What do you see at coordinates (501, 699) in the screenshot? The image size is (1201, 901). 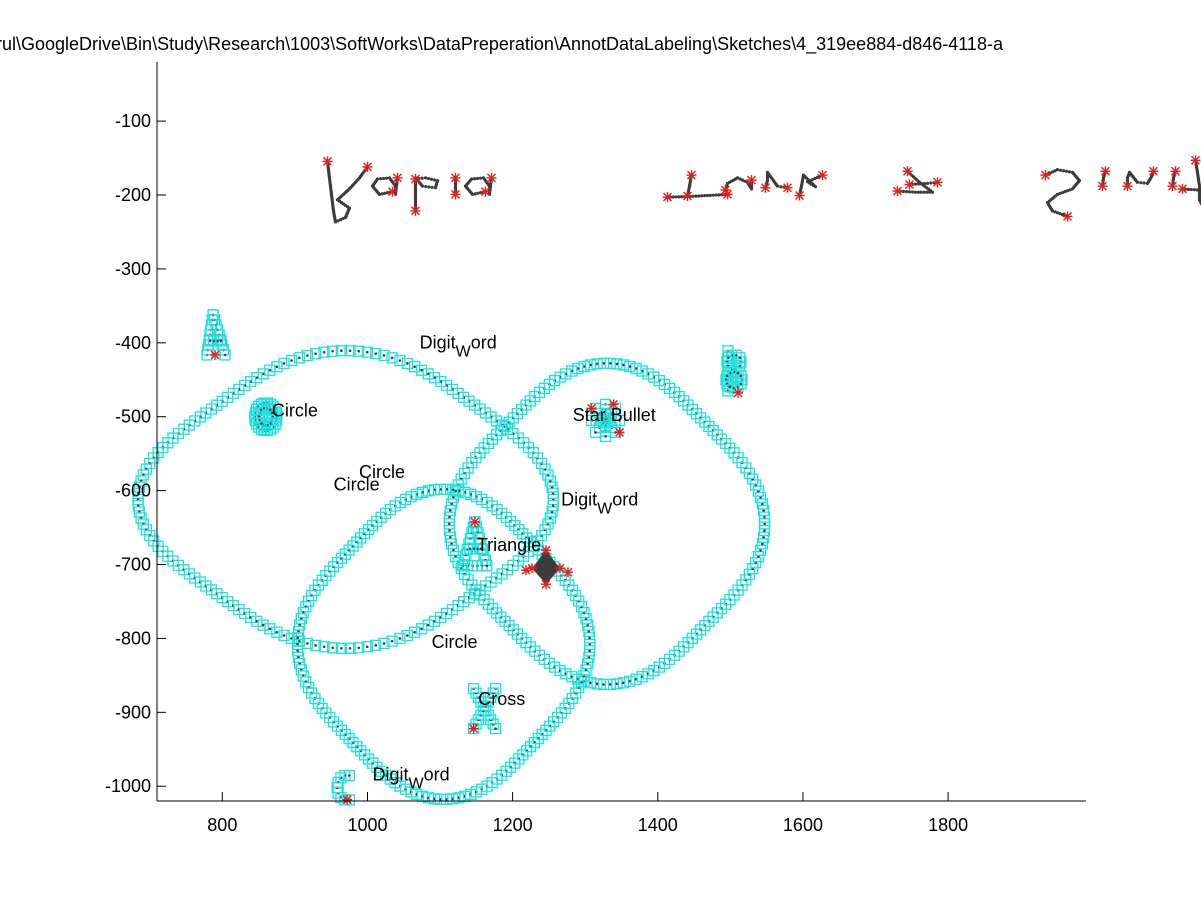 I see `annotation-text: Cross` at bounding box center [501, 699].